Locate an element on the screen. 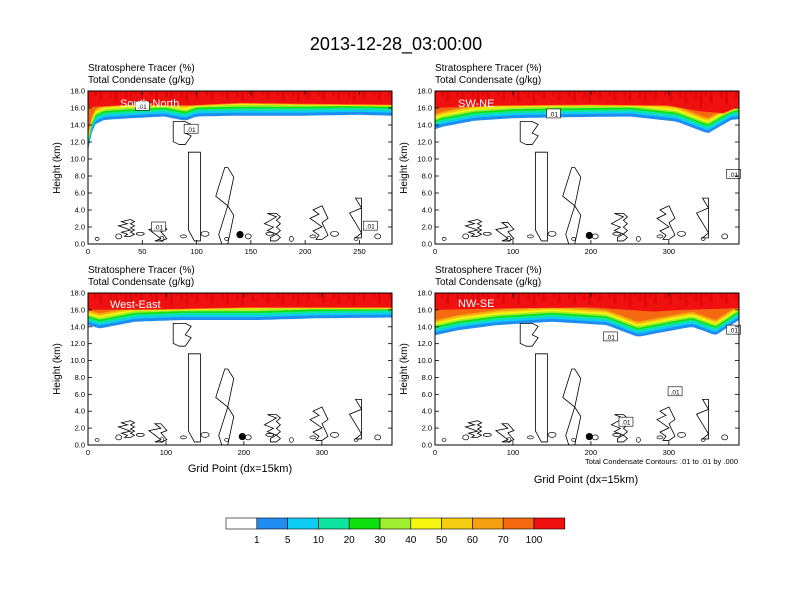  panel-name: South-North is located at coordinates (149, 104).